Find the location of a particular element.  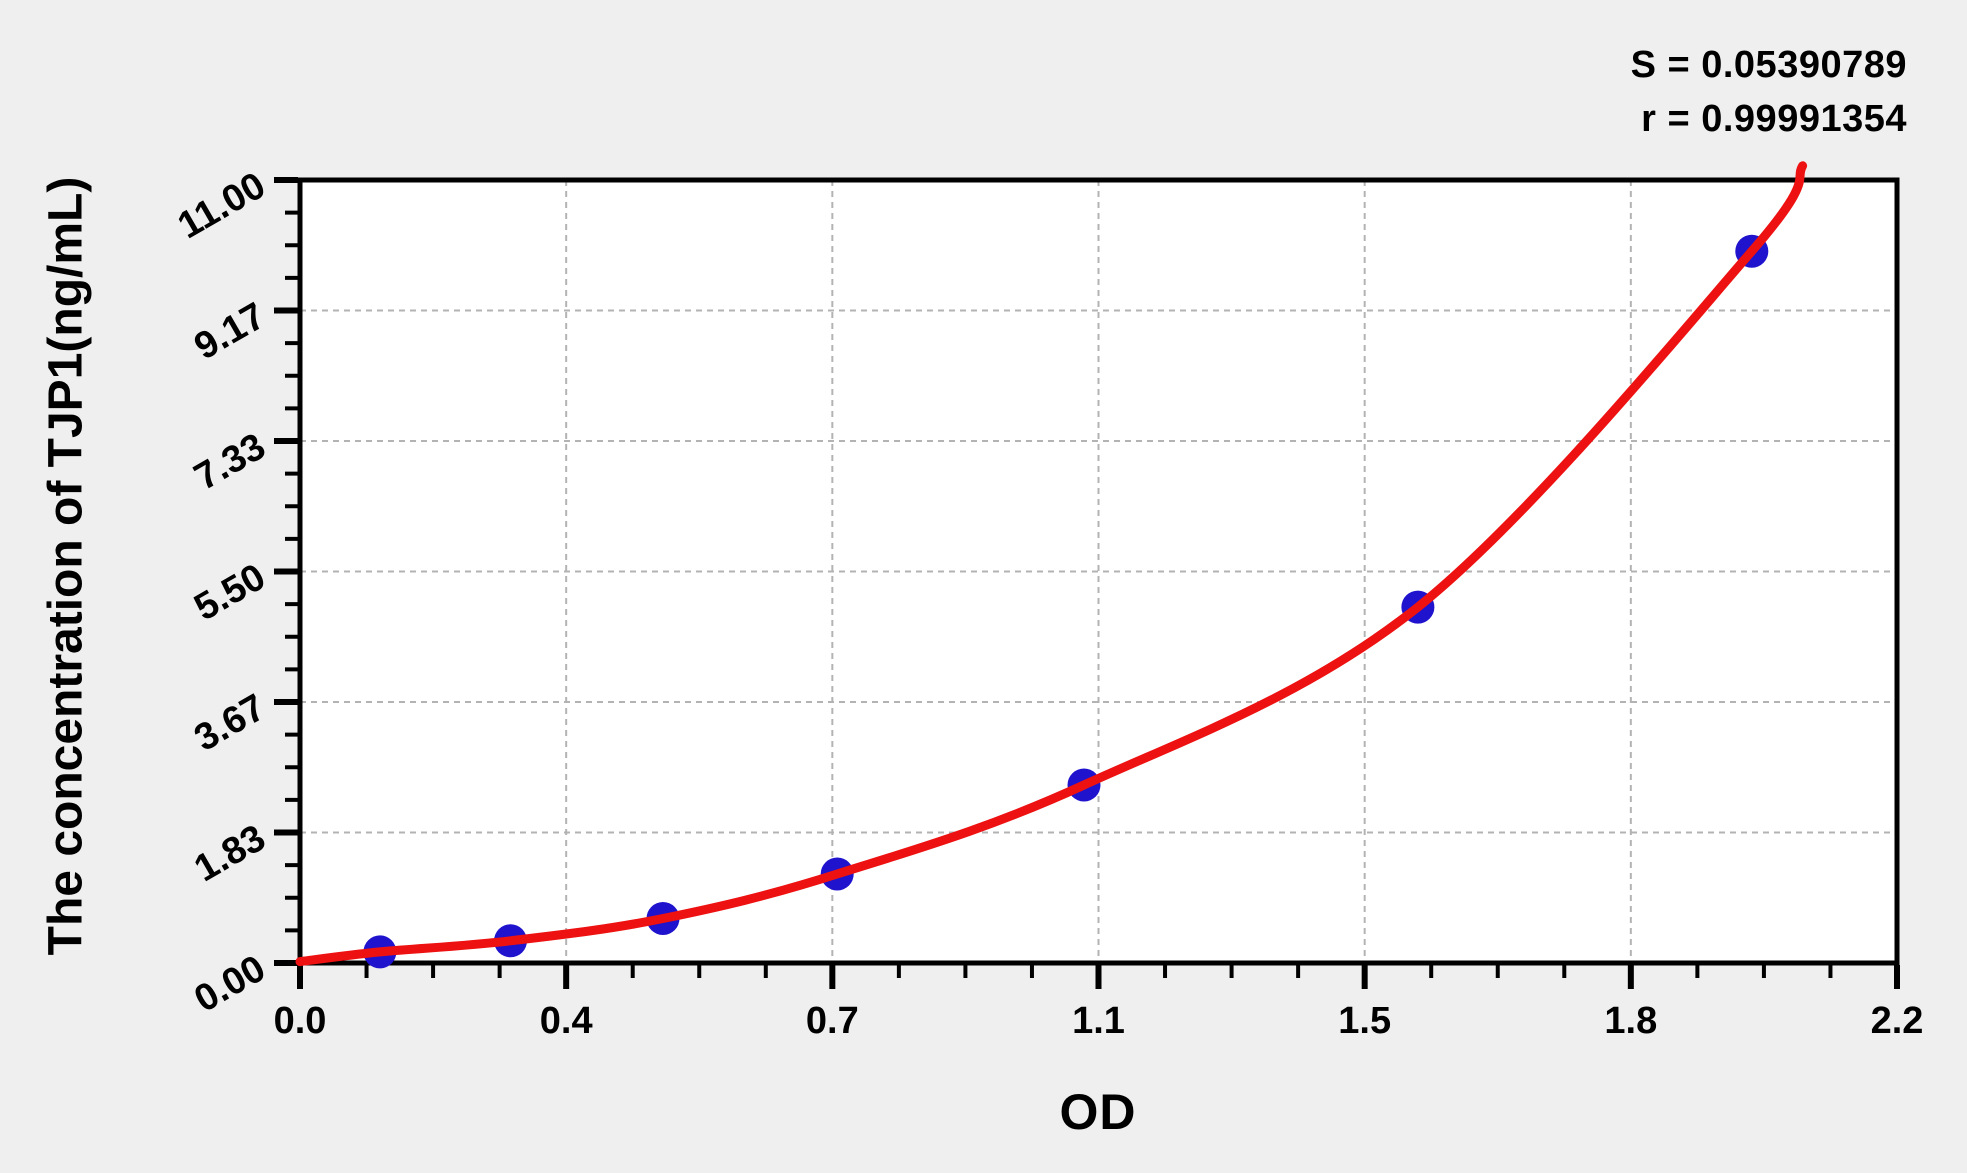

y-tick-label: 0.00 is located at coordinates (229, 983).